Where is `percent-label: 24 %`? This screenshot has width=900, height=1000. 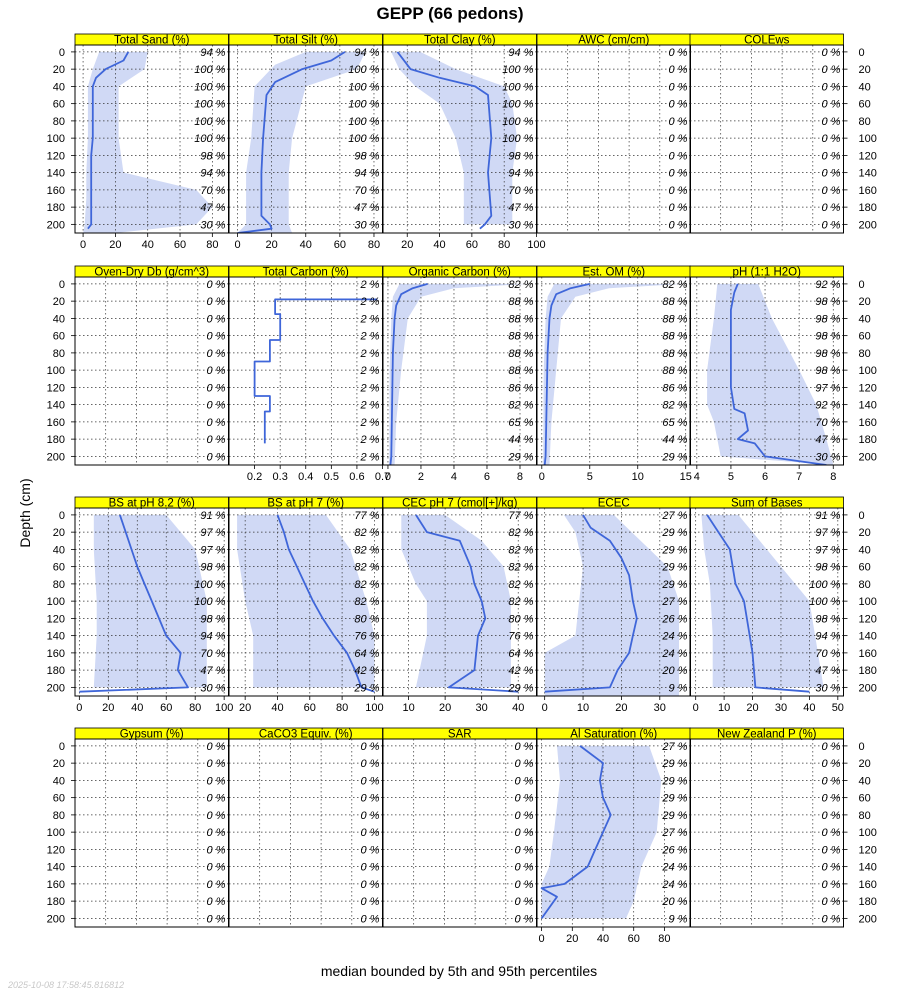
percent-label: 24 % is located at coordinates (674, 868).